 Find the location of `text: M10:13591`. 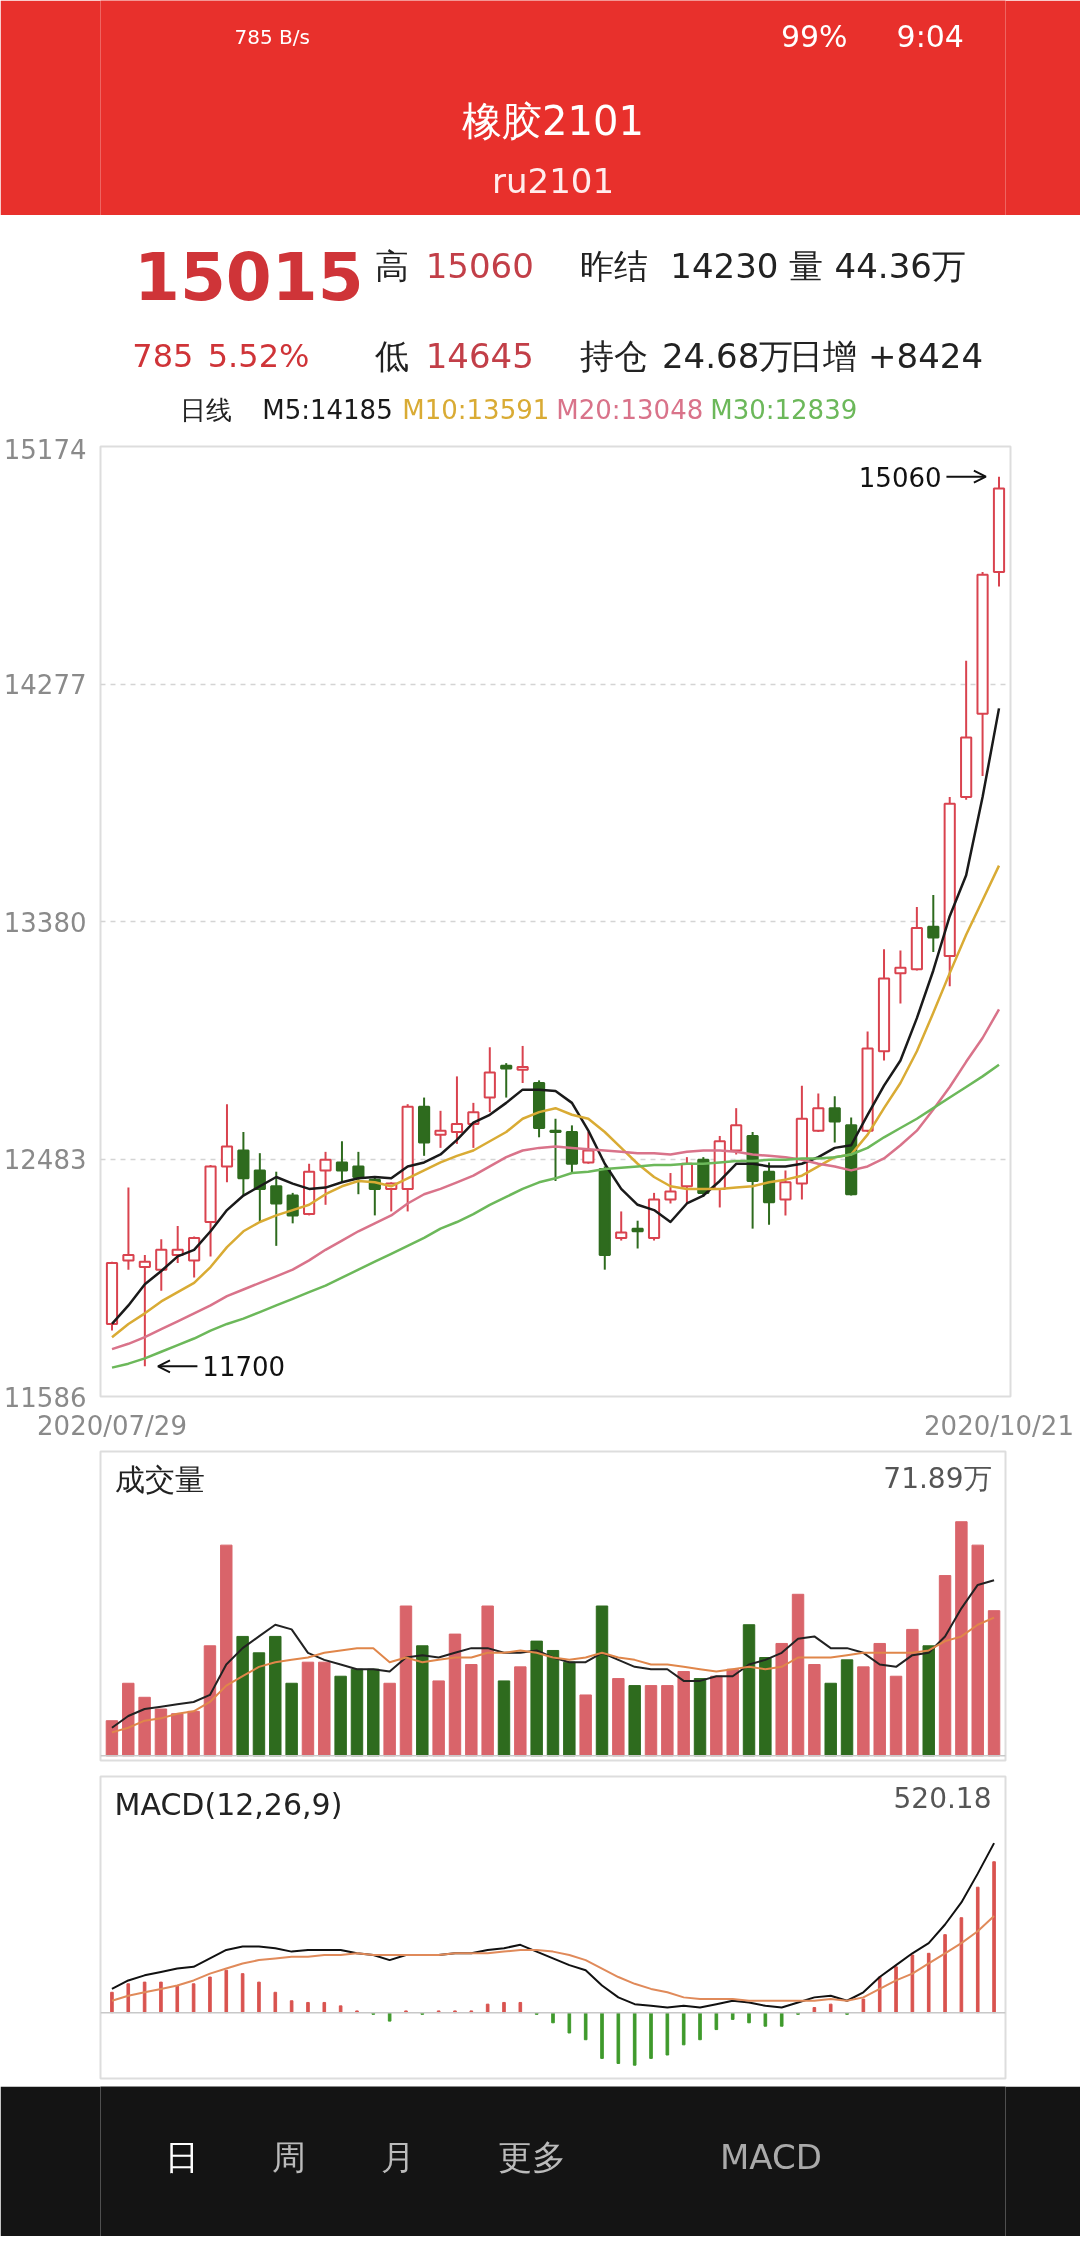

text: M10:13591 is located at coordinates (476, 409).